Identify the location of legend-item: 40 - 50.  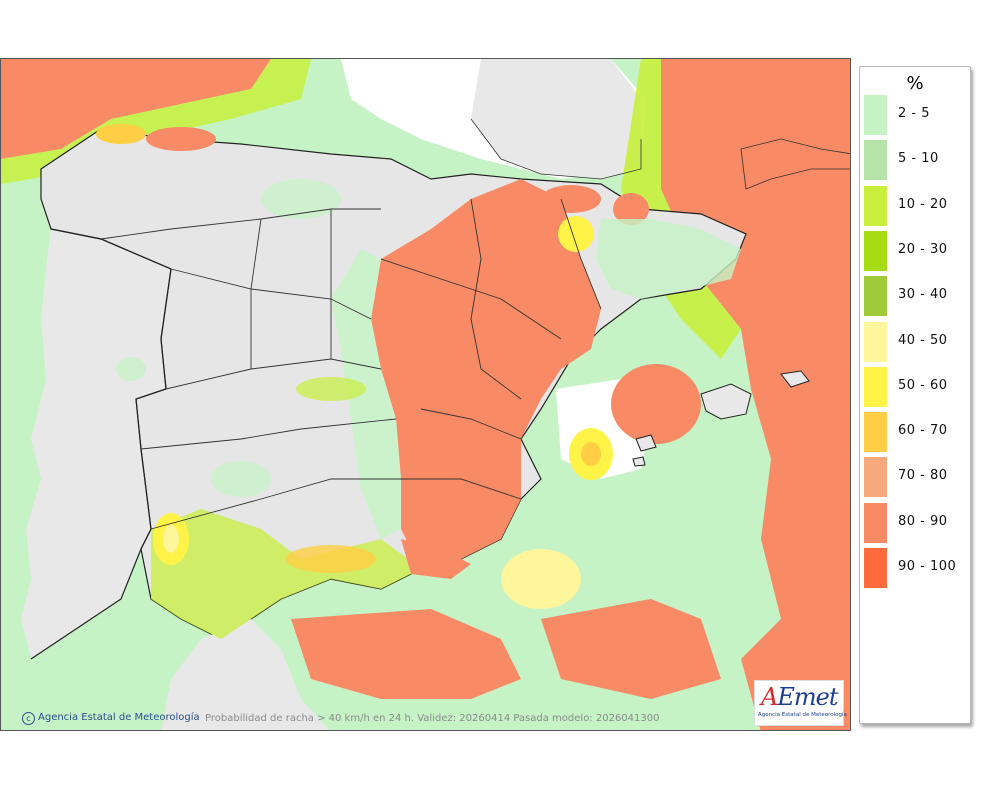
(916, 341).